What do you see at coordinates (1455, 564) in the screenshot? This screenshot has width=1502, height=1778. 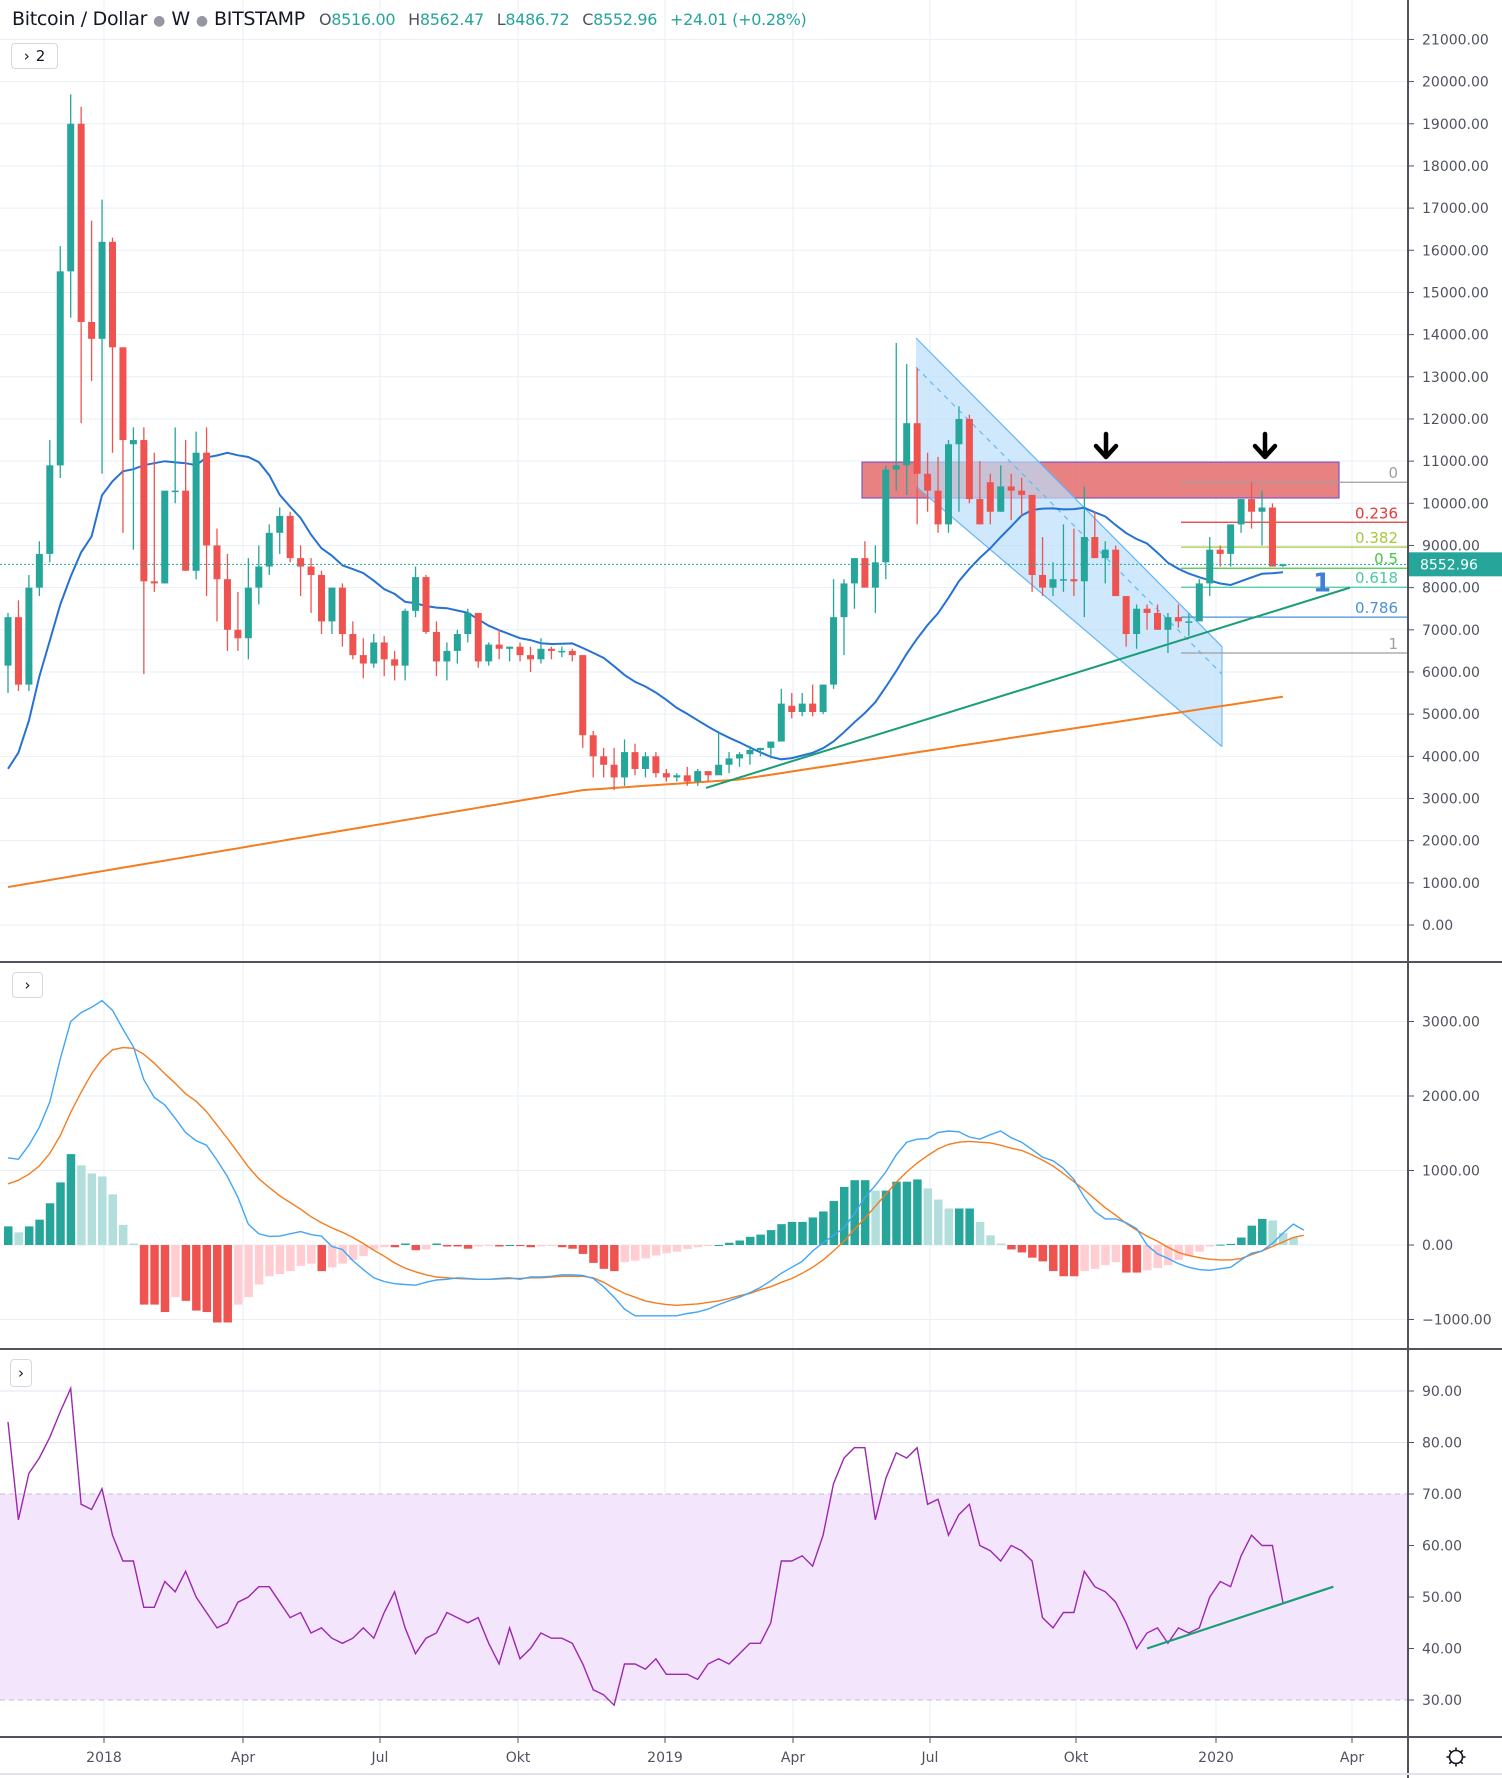 I see `current-price-tag` at bounding box center [1455, 564].